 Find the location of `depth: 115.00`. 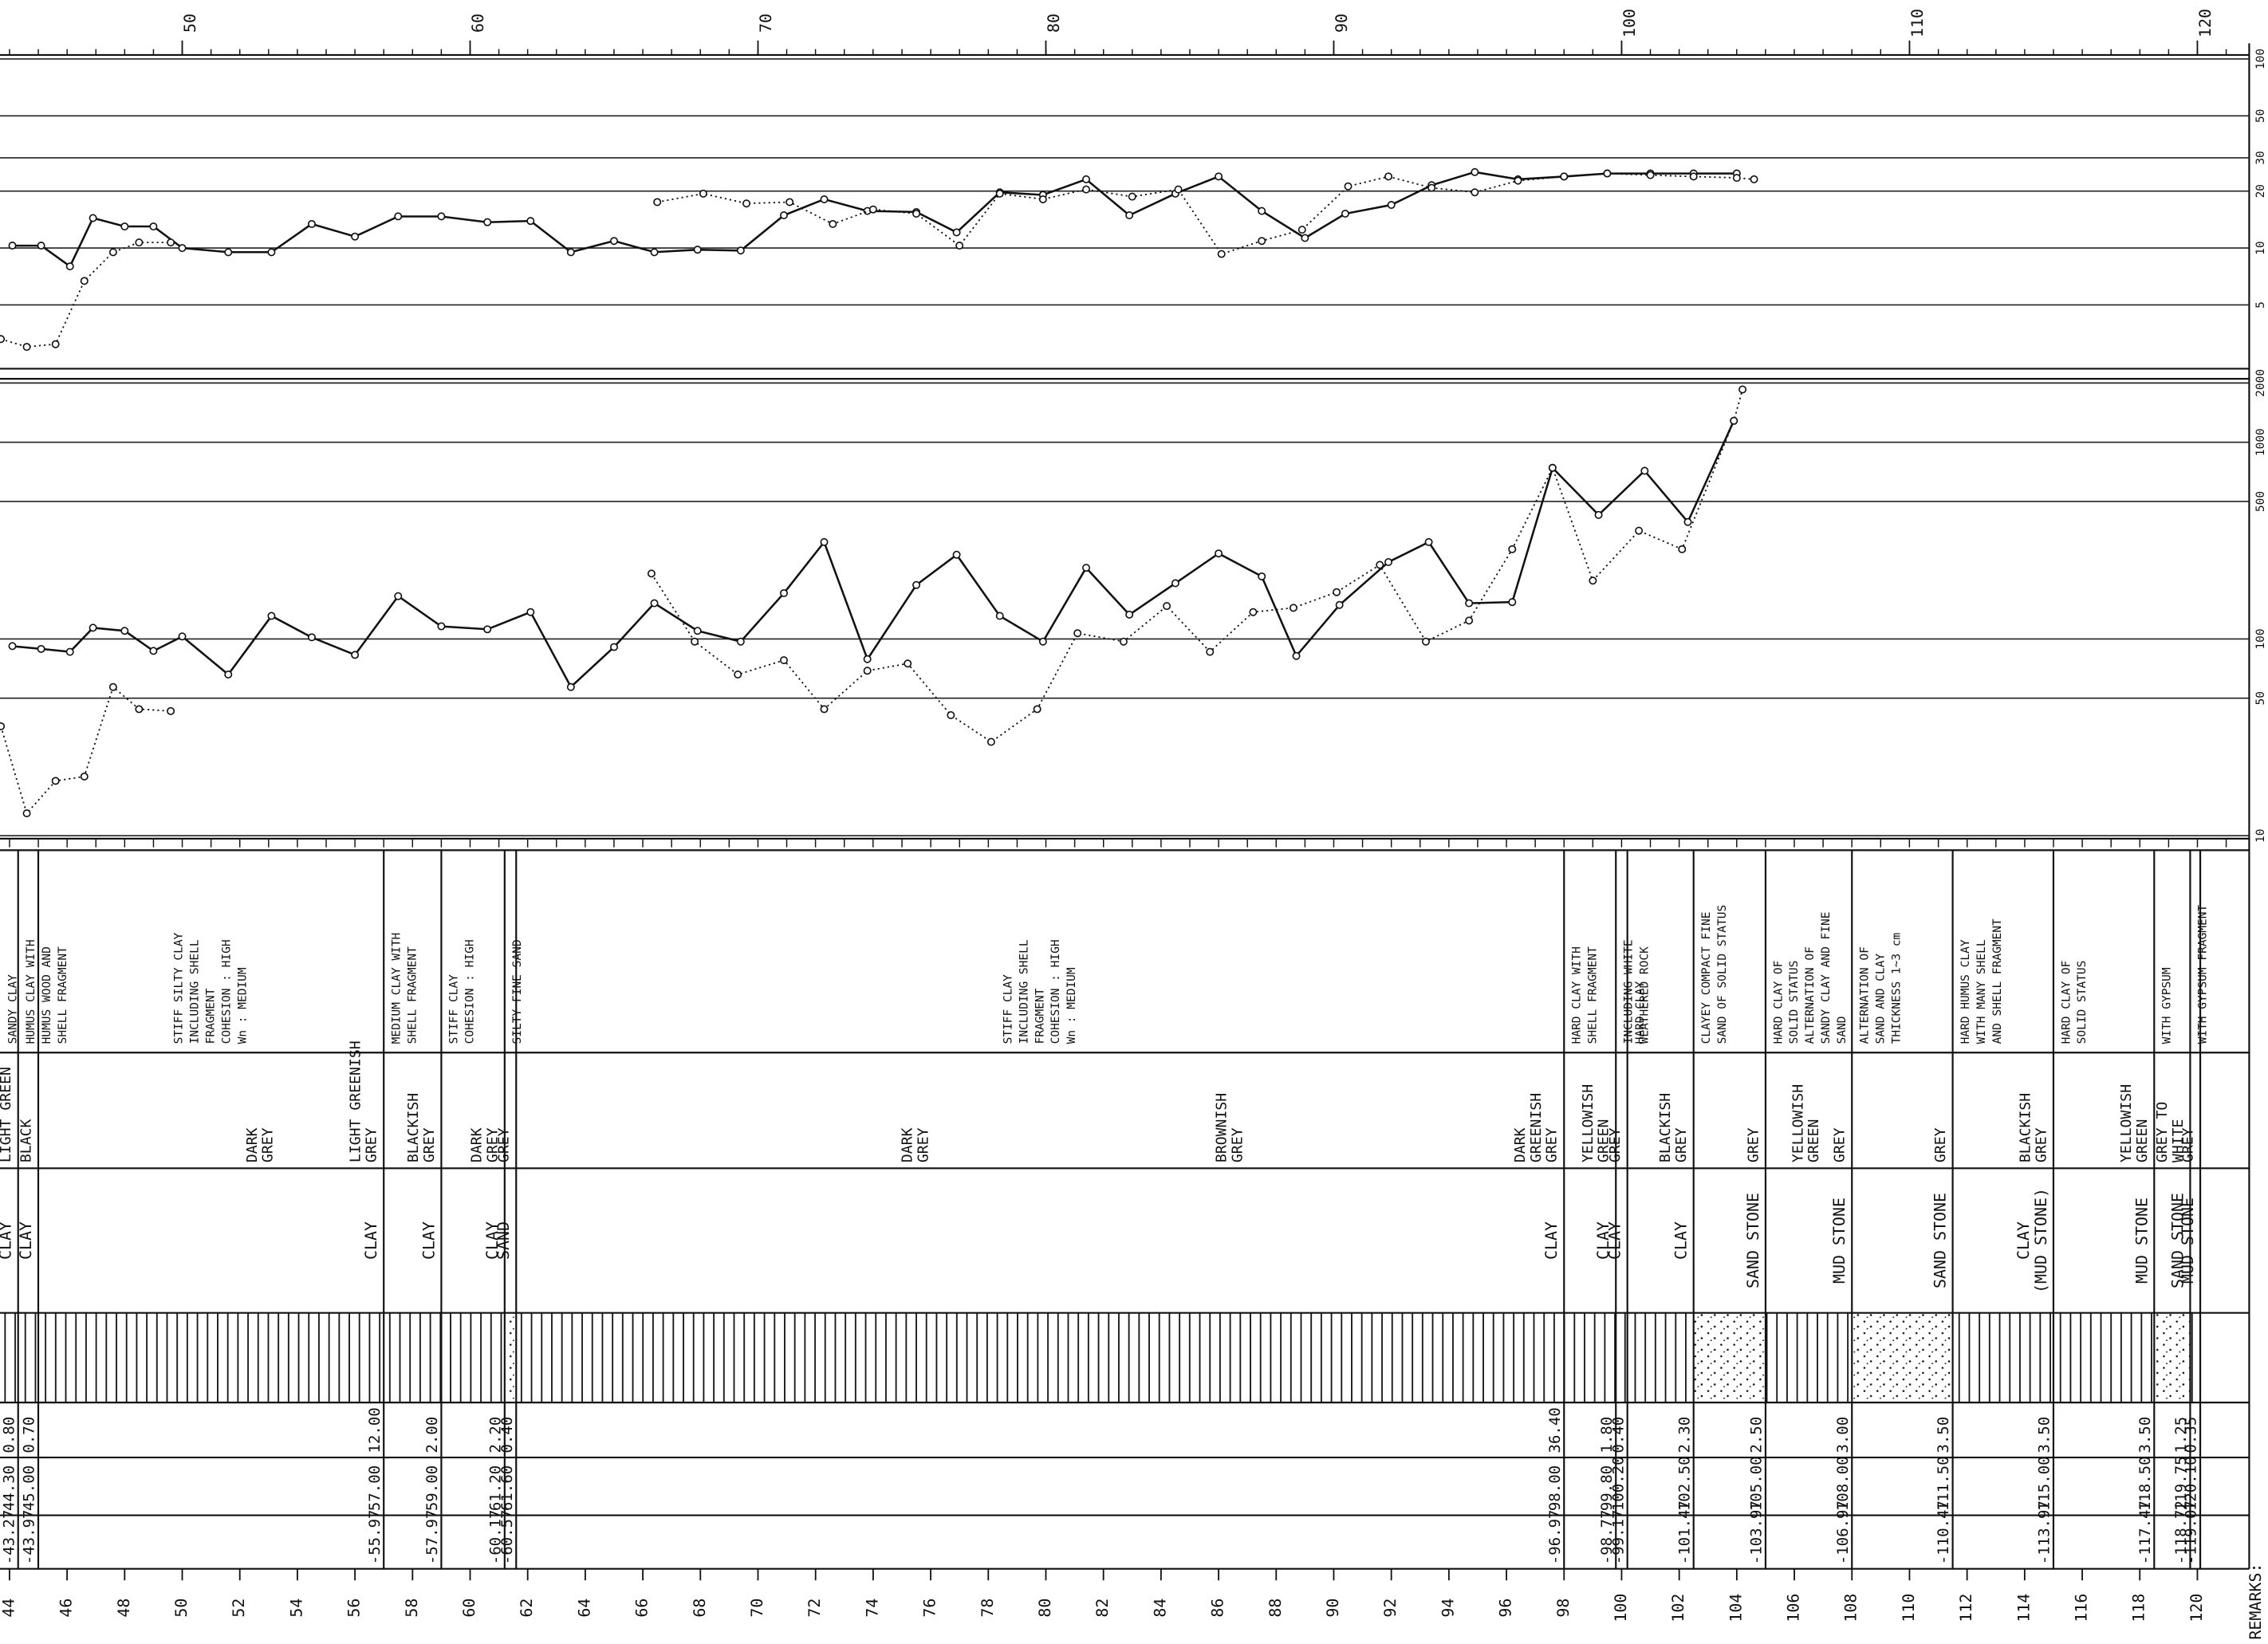

depth: 115.00 is located at coordinates (2045, 1483).